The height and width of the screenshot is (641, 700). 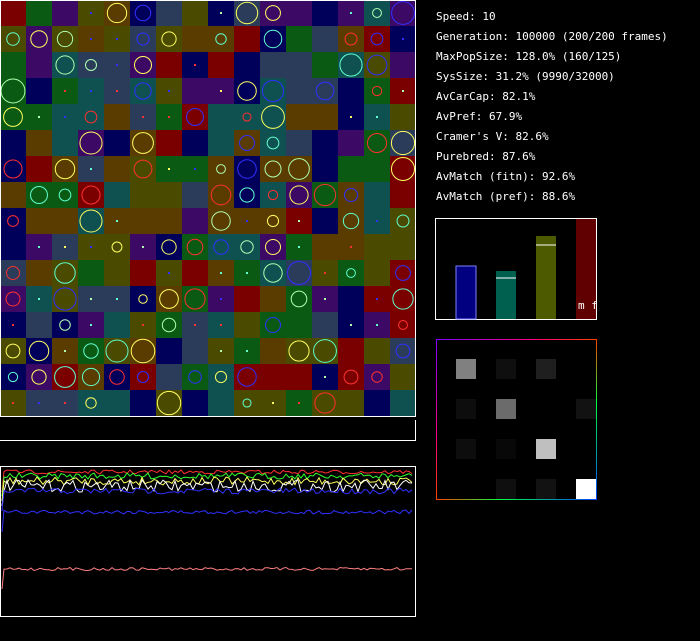 What do you see at coordinates (486, 96) in the screenshot?
I see `stat-line: AvCarCap: 82.1%` at bounding box center [486, 96].